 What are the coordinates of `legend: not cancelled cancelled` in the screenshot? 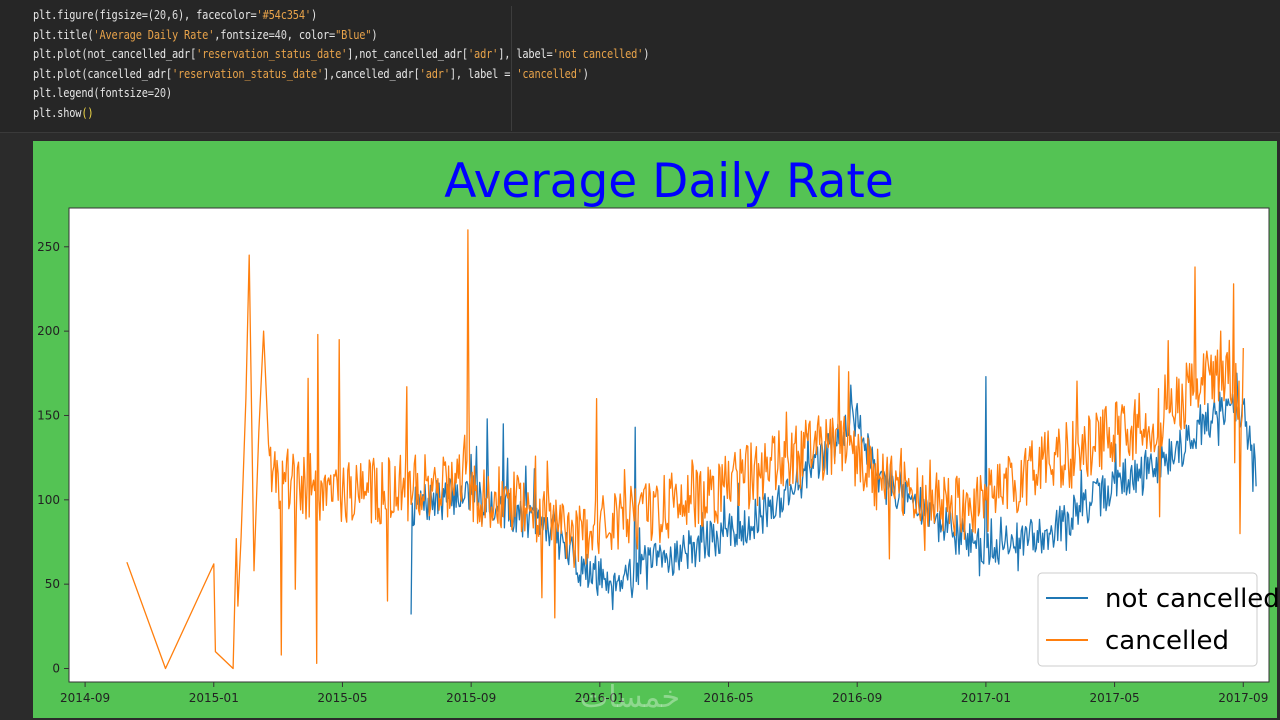 It's located at (1158, 619).